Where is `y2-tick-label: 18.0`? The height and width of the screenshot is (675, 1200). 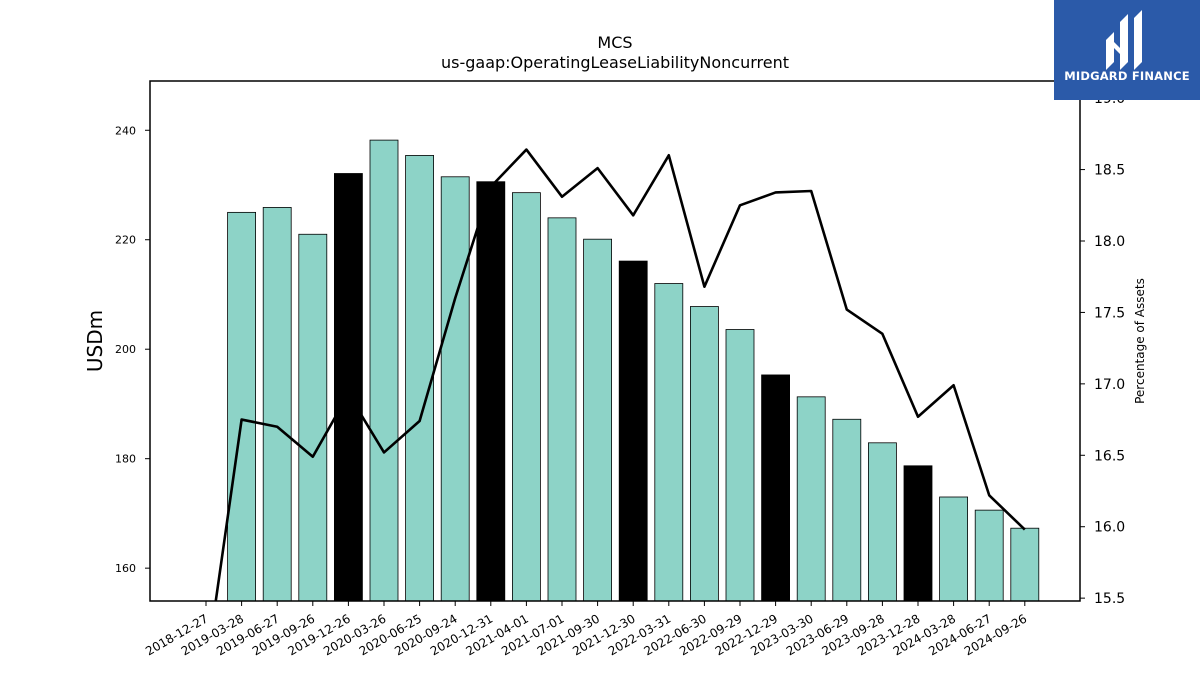 y2-tick-label: 18.0 is located at coordinates (1109, 242).